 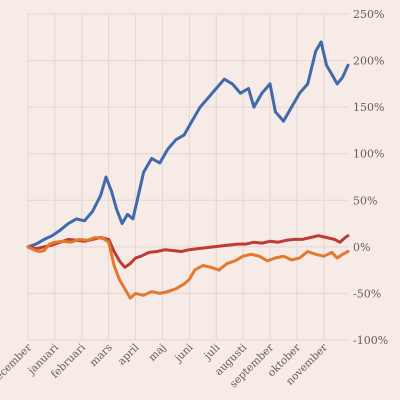 I want to click on y-tick-label: 0%, so click(x=361, y=247).